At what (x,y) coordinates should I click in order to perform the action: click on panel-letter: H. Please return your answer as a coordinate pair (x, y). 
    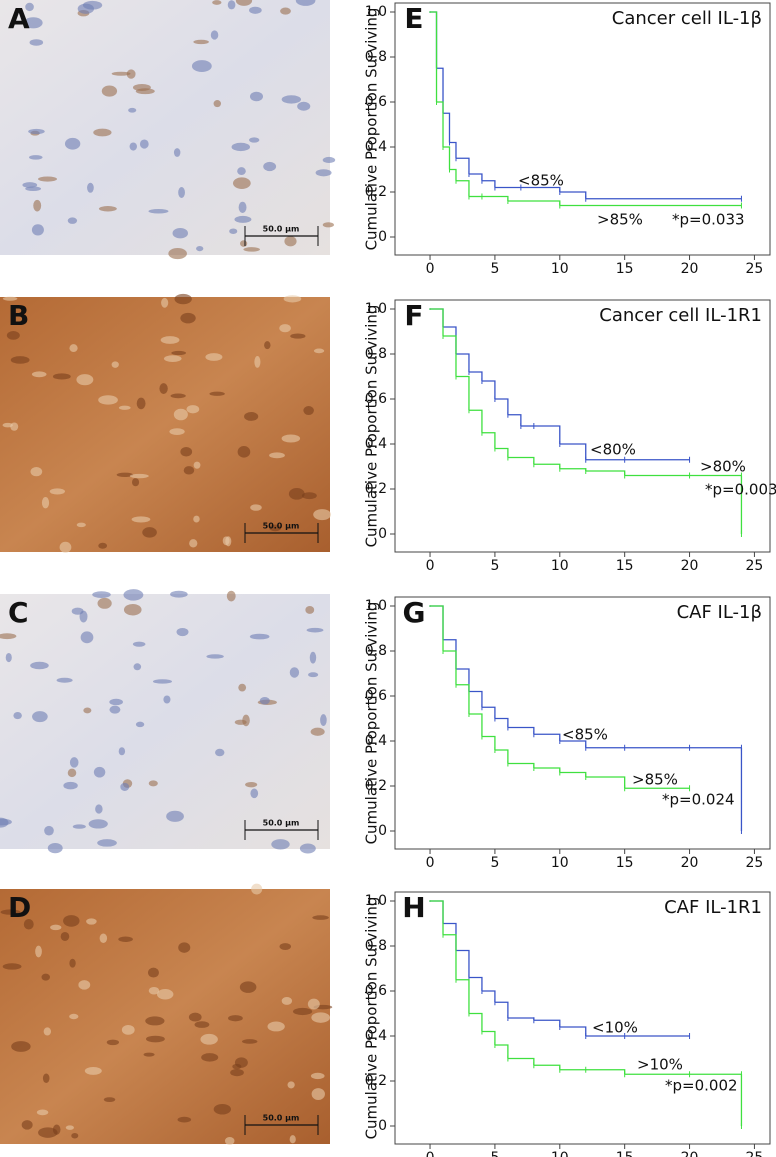
    Looking at the image, I should click on (413, 907).